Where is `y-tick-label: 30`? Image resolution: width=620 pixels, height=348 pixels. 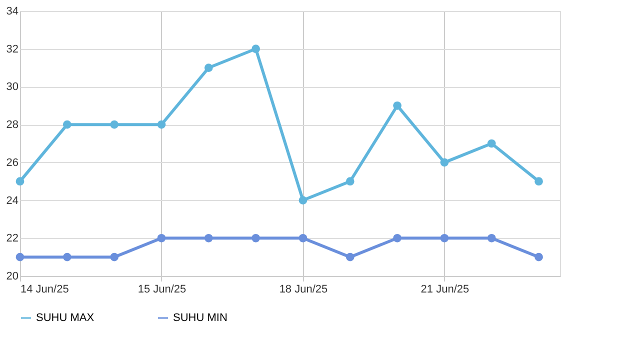
y-tick-label: 30 is located at coordinates (12, 87).